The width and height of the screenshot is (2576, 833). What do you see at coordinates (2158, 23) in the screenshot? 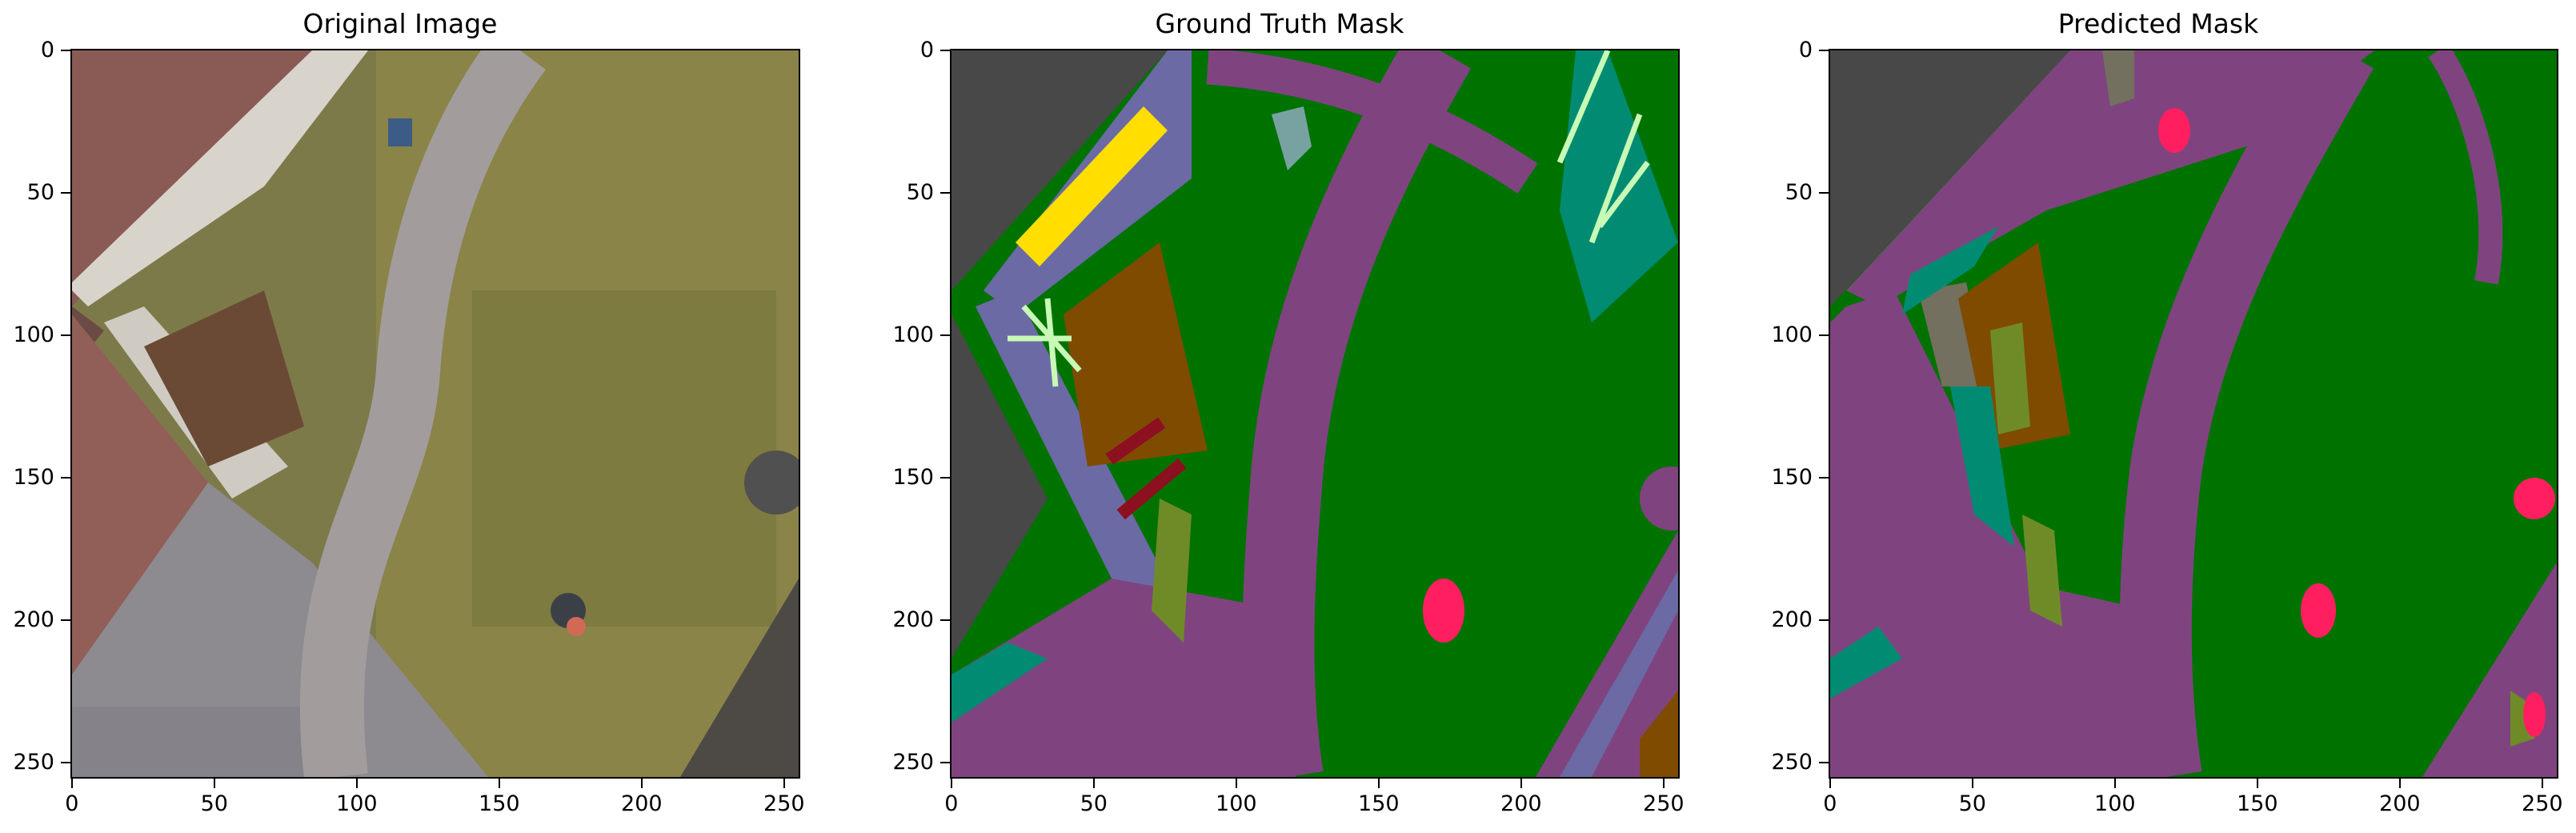
I see `panel-title: Predicted Mask` at bounding box center [2158, 23].